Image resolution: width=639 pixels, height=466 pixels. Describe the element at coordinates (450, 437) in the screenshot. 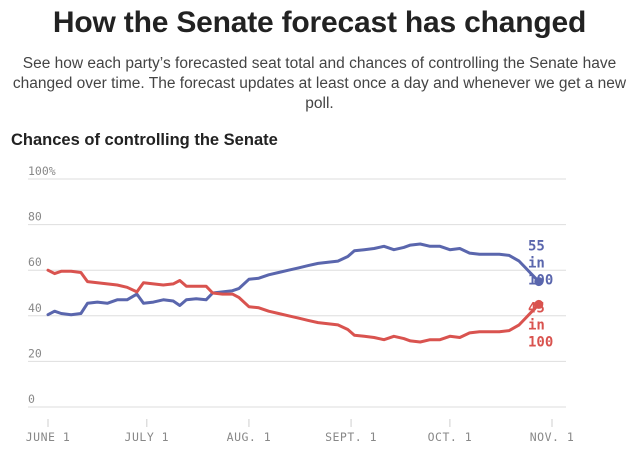

I see `x-tick-label: OCT. 1` at that location.